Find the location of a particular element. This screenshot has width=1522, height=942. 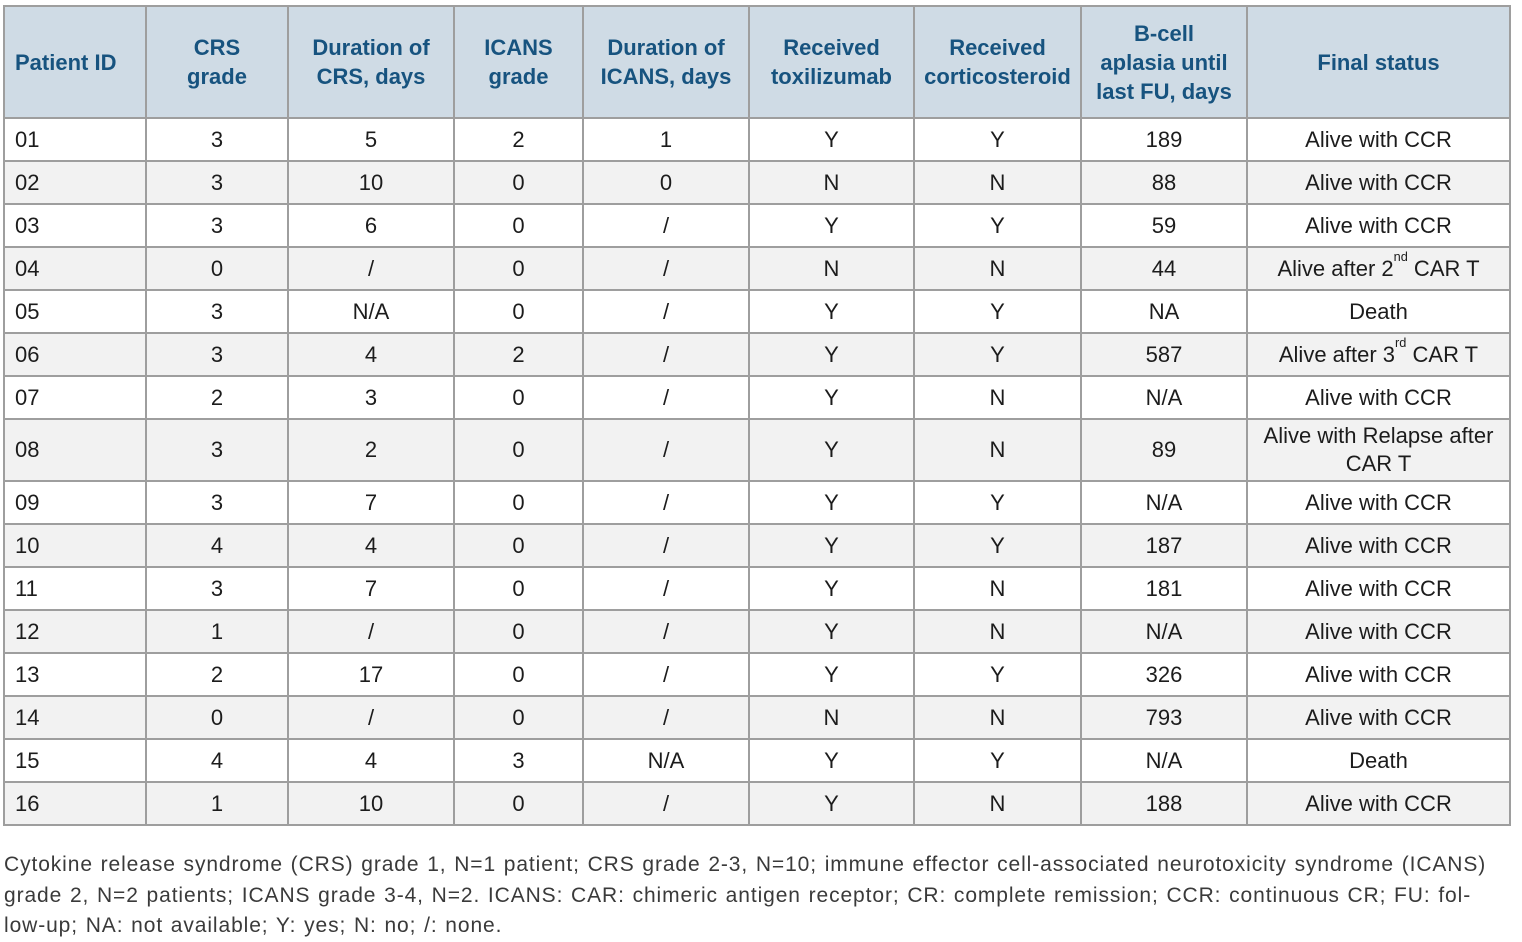

cell-crs_grade: 4 is located at coordinates (217, 545).